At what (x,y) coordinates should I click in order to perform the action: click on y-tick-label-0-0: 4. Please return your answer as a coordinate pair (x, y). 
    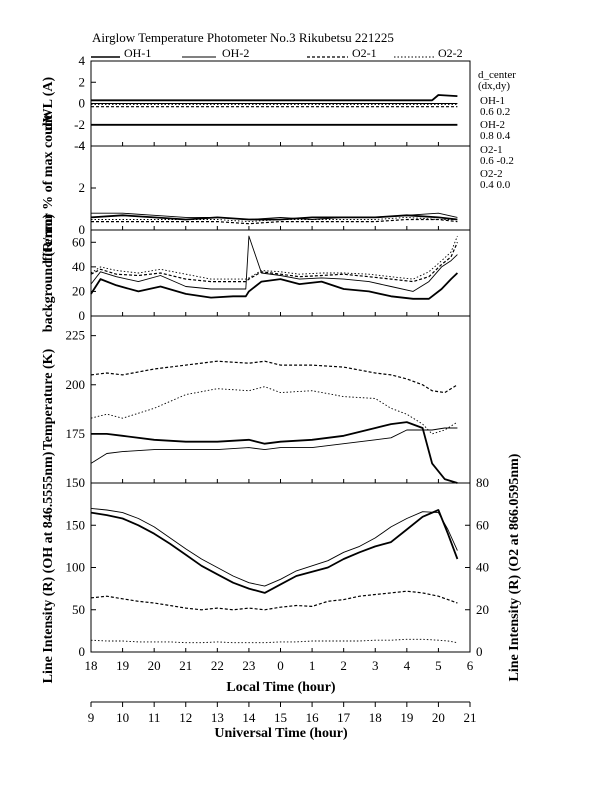
    Looking at the image, I should click on (82, 60).